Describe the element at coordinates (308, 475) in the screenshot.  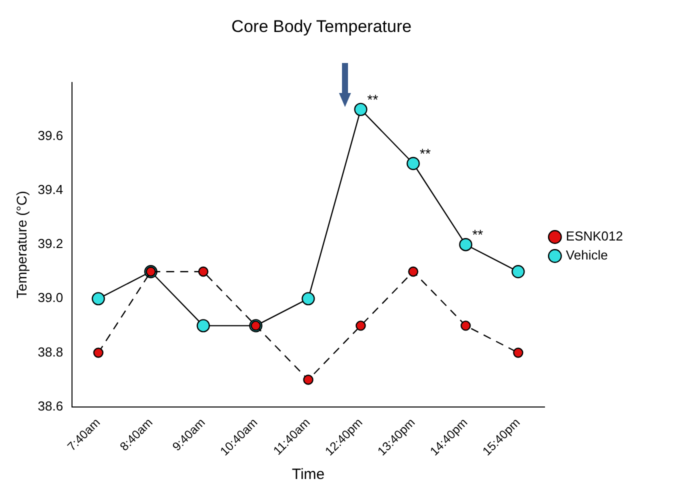
I see `x-axis-title: Time` at that location.